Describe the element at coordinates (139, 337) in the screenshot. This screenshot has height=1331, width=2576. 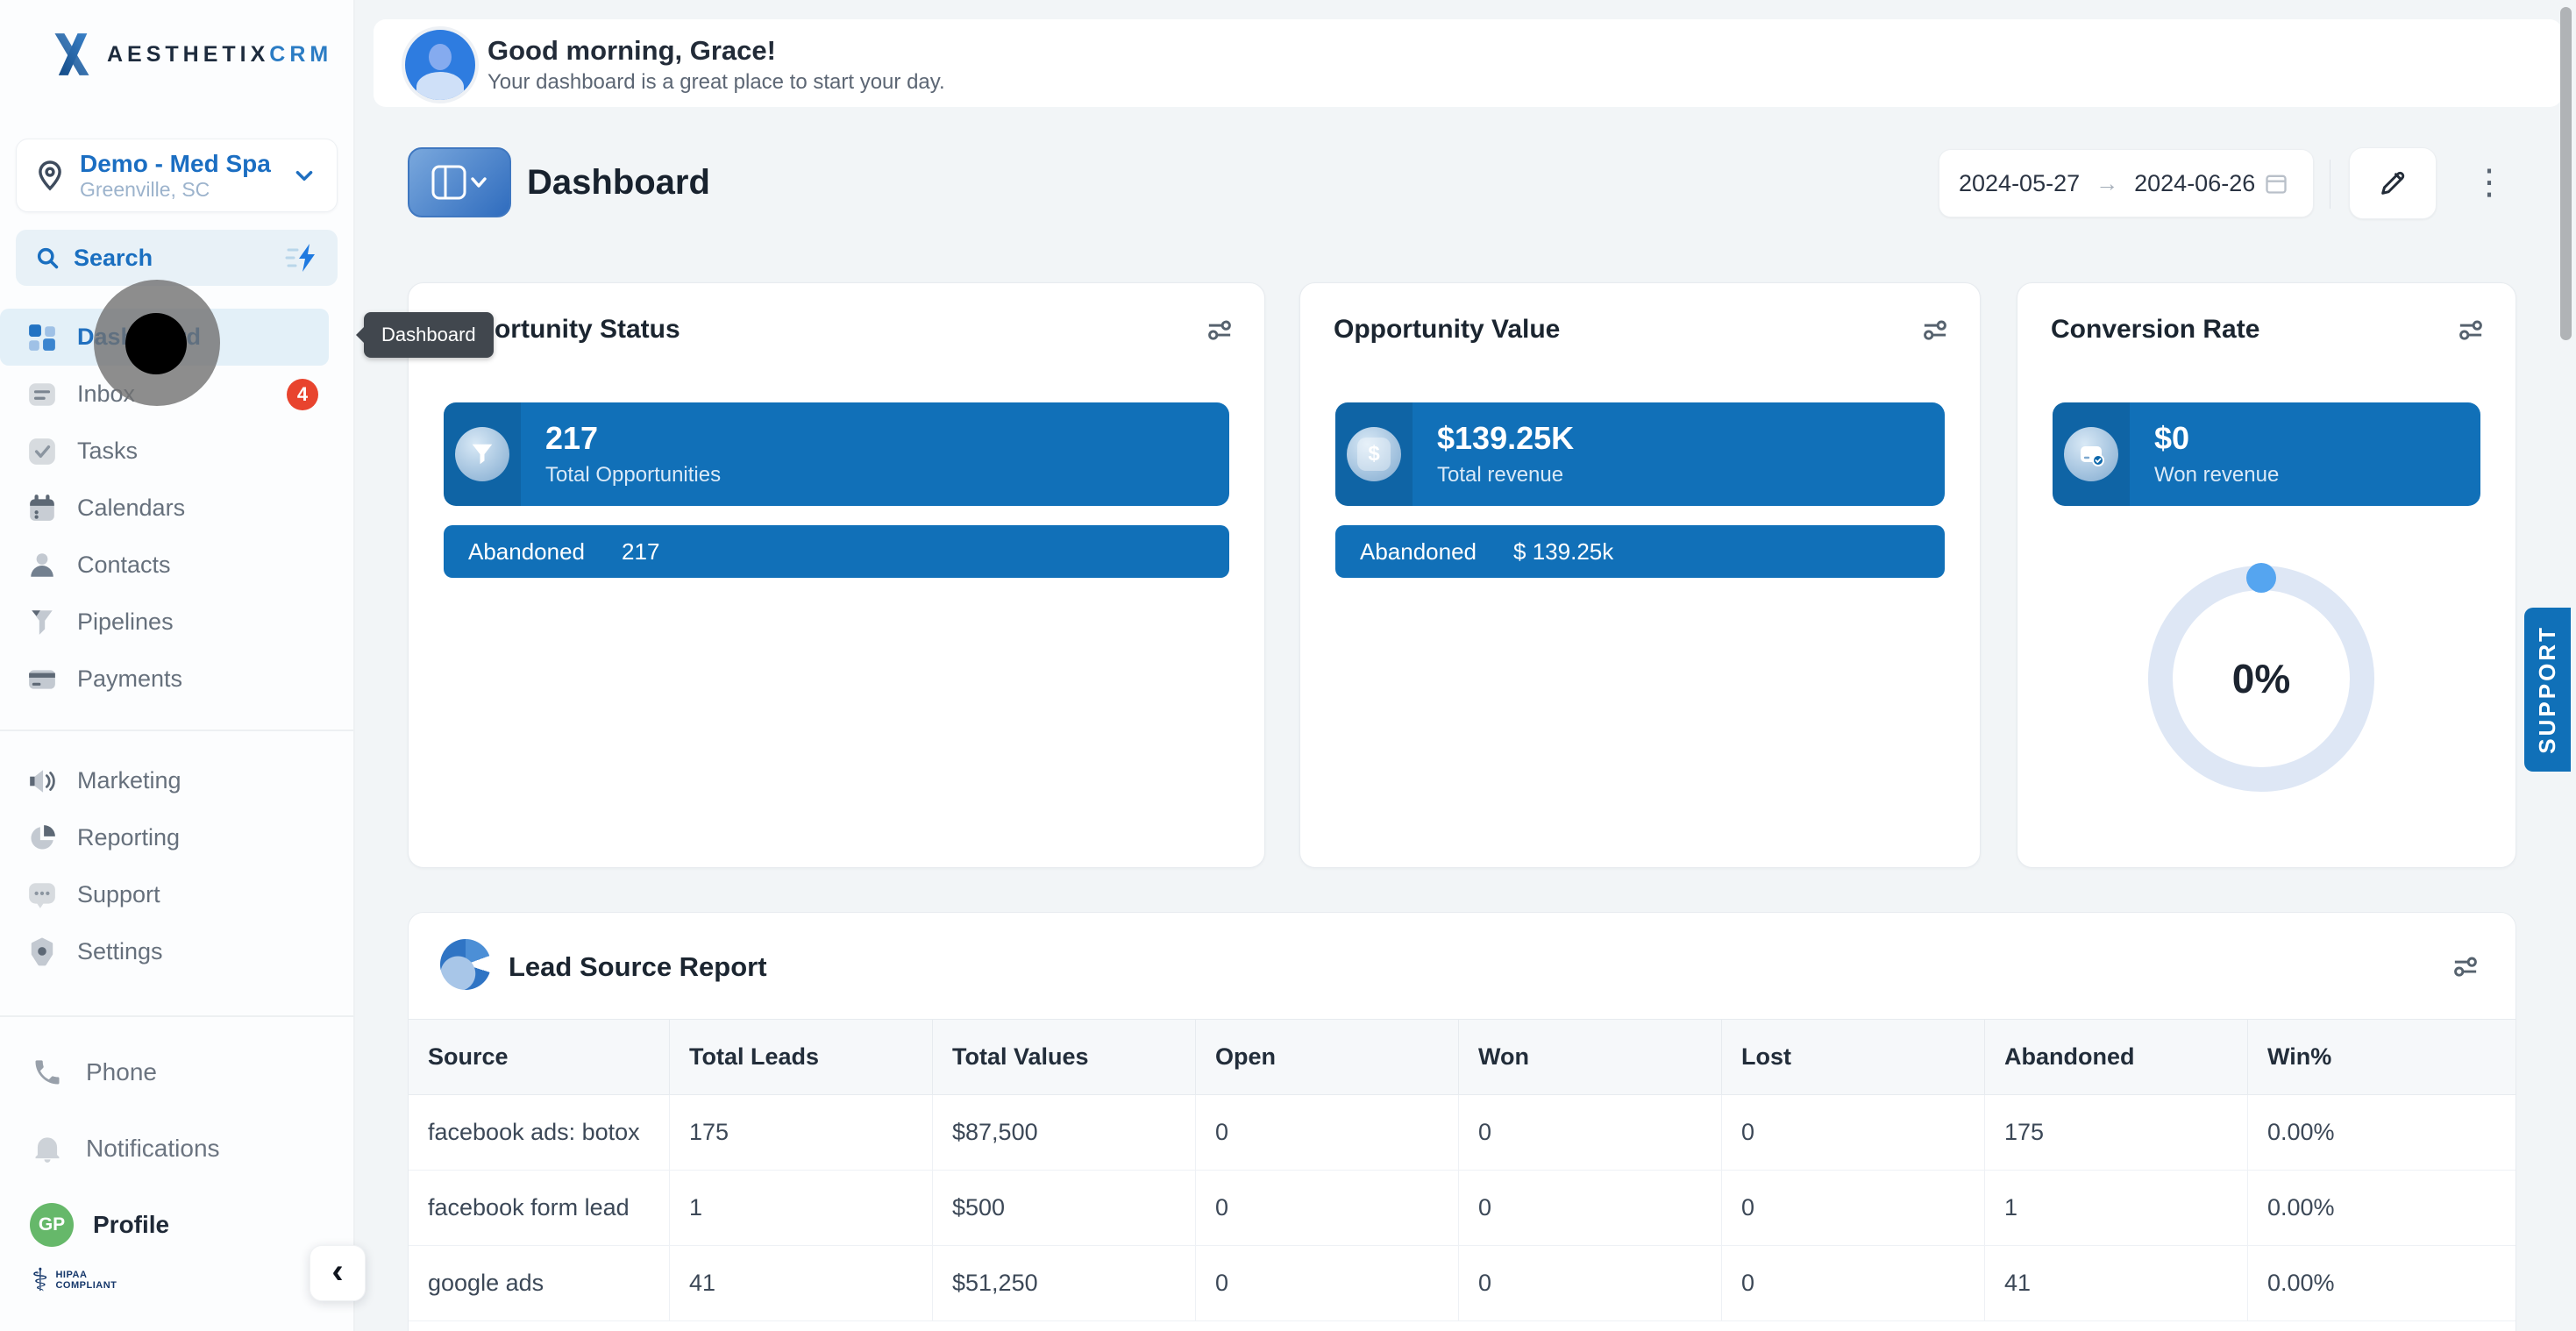
I see `sidebar-item-label: Dashboard` at that location.